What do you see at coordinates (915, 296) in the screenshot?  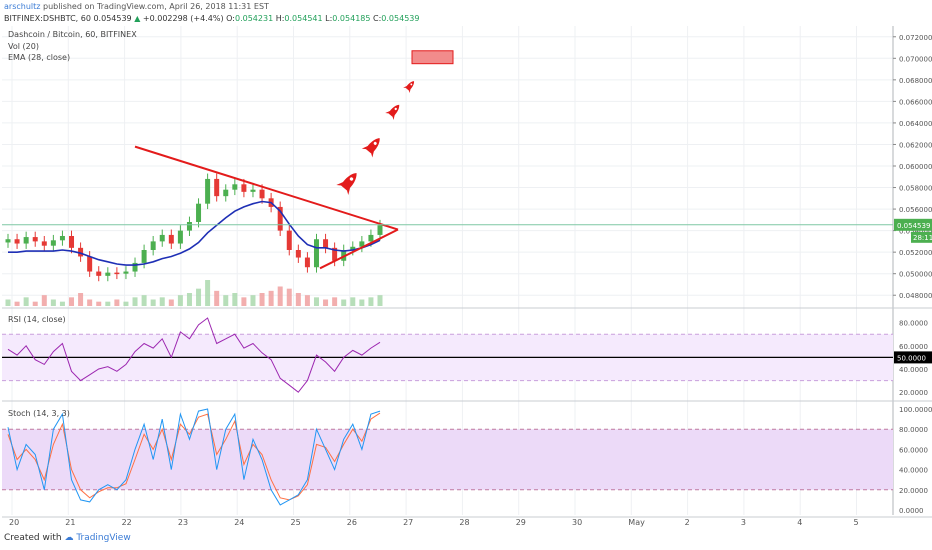 I see `price-tick-label: 0.048000` at bounding box center [915, 296].